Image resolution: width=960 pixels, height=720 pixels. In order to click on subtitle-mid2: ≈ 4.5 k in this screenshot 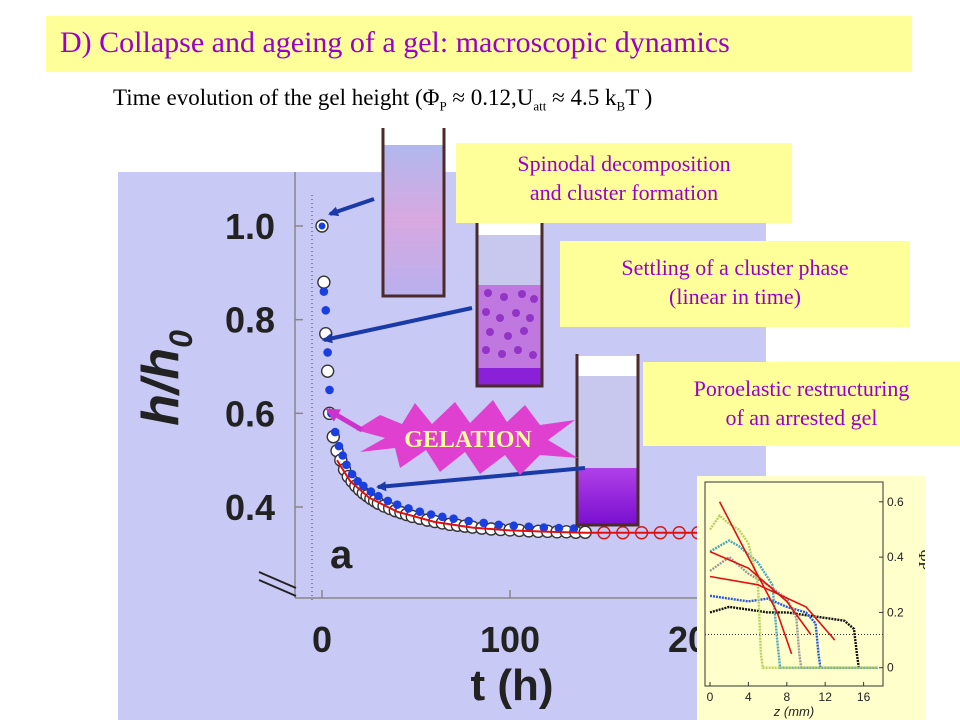, I will do `click(581, 97)`.